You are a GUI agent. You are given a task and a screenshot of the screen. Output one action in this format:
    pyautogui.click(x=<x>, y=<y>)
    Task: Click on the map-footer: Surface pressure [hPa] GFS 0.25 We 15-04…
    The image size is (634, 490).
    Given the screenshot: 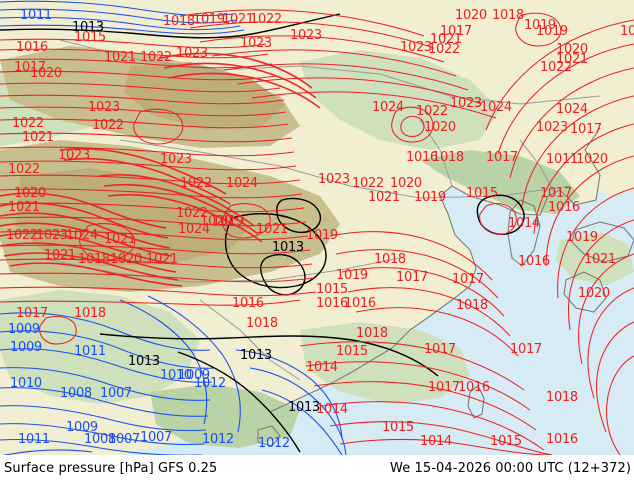 What is the action you would take?
    pyautogui.click(x=317, y=472)
    